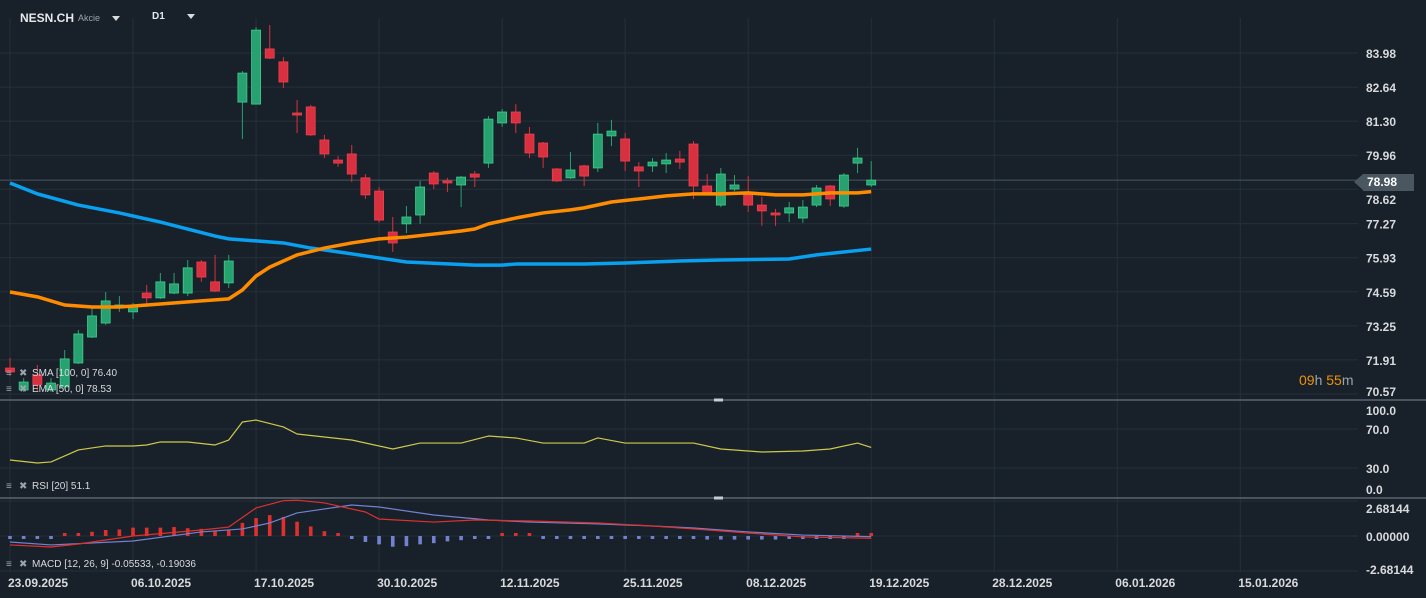 The image size is (1426, 598). What do you see at coordinates (70, 18) in the screenshot?
I see `symbol-selector: NESN.CH Akcie` at bounding box center [70, 18].